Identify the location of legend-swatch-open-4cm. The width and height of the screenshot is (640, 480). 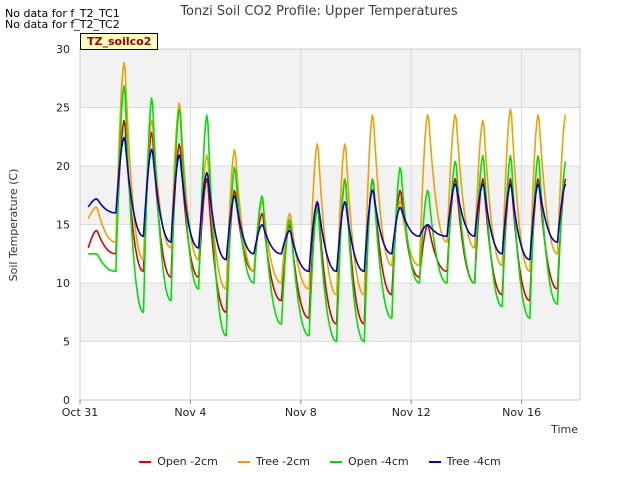
(336, 461).